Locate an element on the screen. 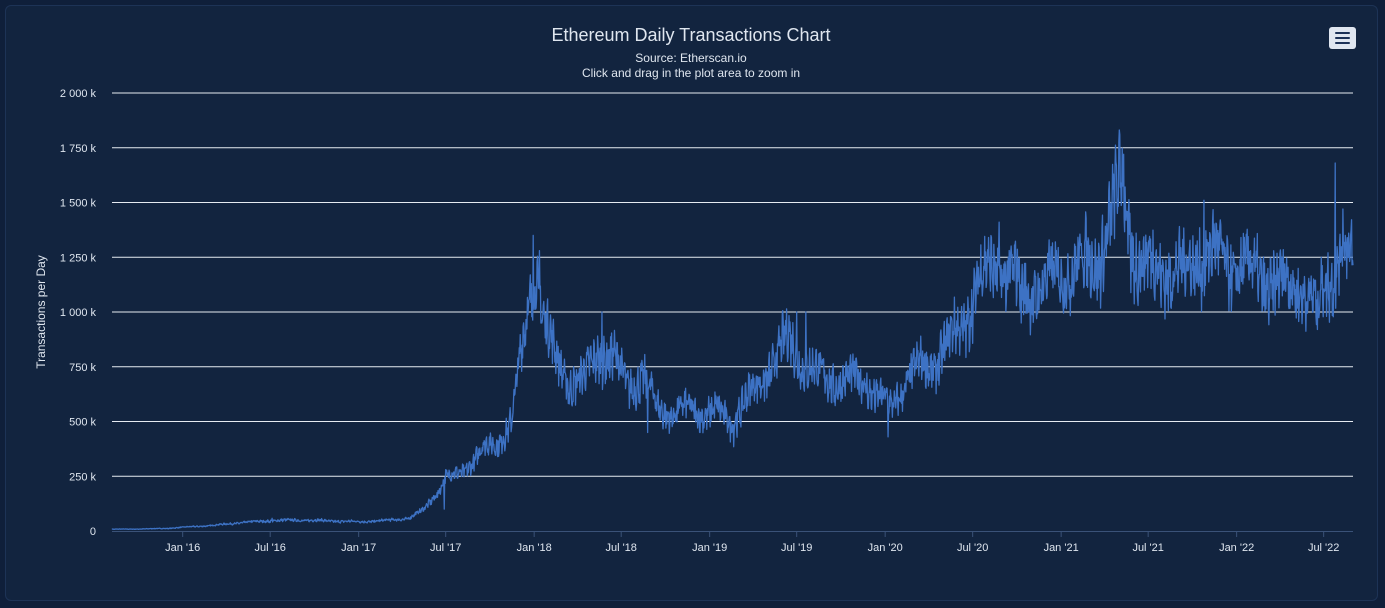 This screenshot has height=608, width=1385. x-tick-label: Jan '20 is located at coordinates (885, 548).